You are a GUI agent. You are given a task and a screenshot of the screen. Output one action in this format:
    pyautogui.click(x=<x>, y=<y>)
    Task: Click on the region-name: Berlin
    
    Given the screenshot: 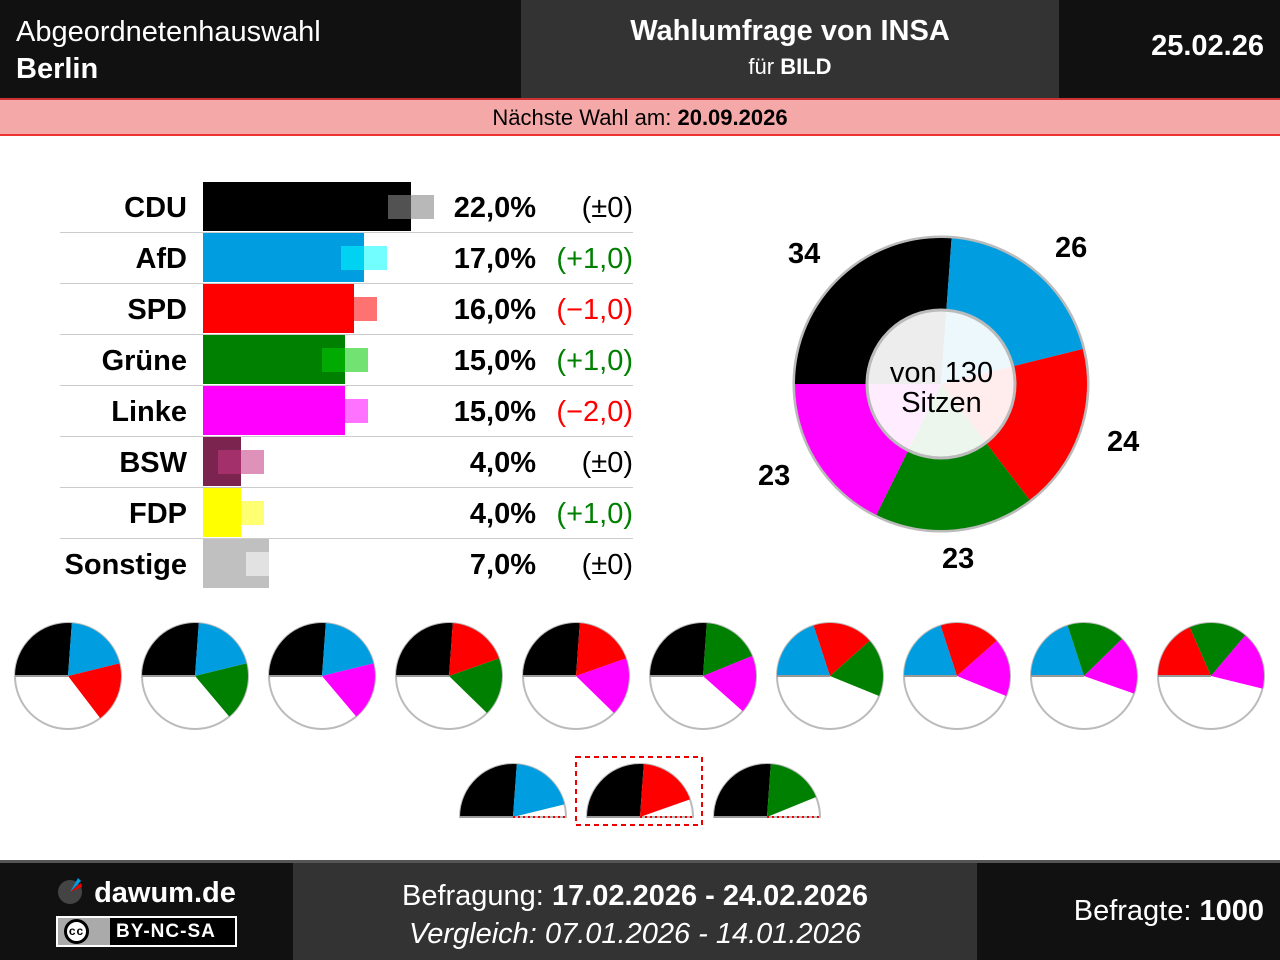 What is the action you would take?
    pyautogui.click(x=57, y=69)
    